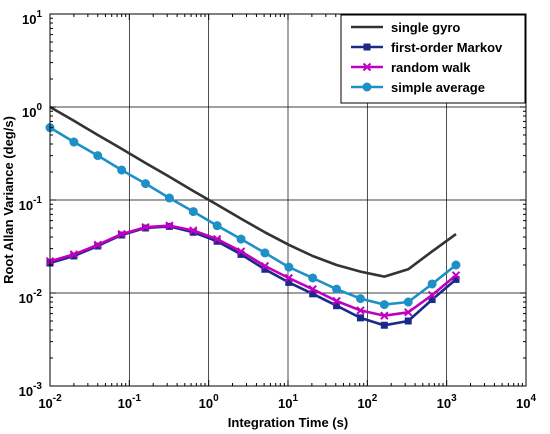  Describe the element at coordinates (526, 402) in the screenshot. I see `x-tick-label: 10⁴` at that location.